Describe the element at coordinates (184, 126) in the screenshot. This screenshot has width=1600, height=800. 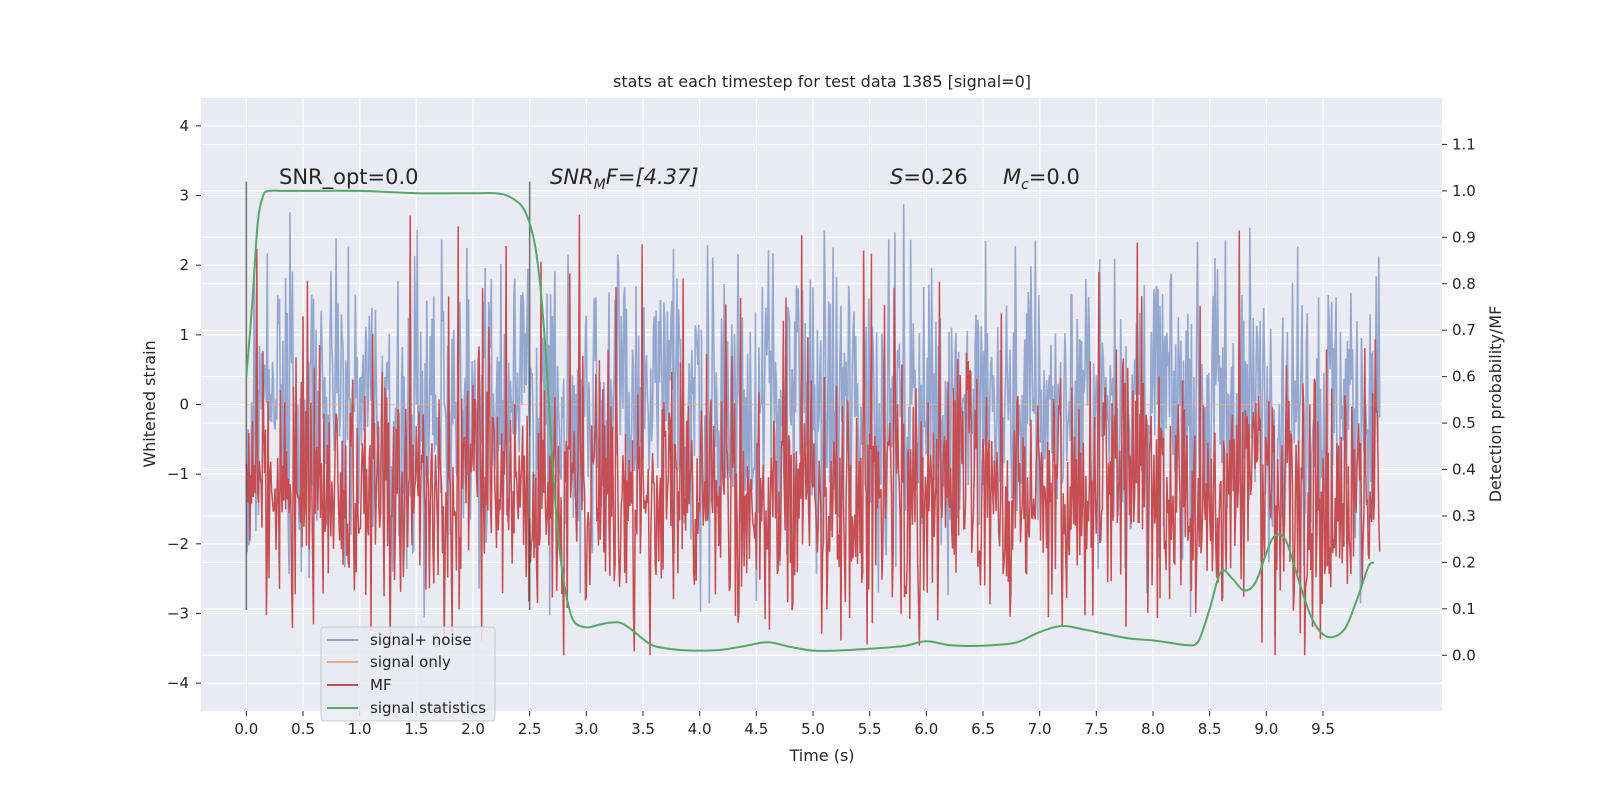
I see `y-left-tick-label: 4` at that location.